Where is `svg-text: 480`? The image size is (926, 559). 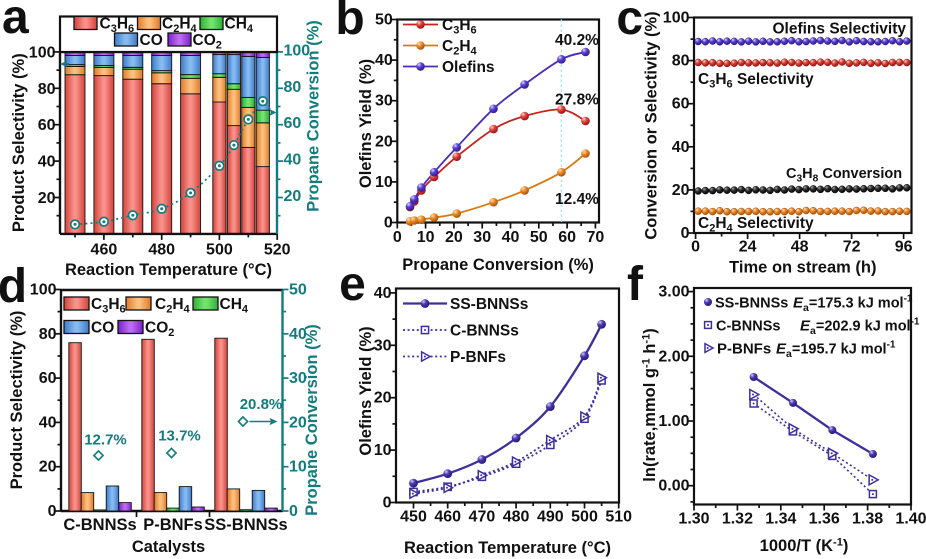
svg-text: 480 is located at coordinates (516, 517).